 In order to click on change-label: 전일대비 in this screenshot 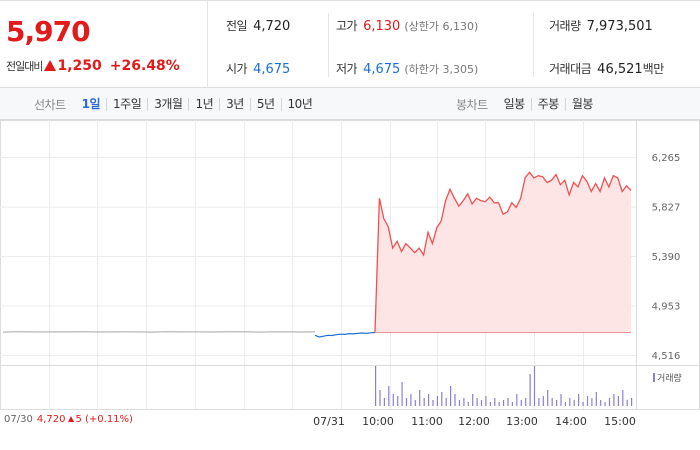, I will do `click(24, 66)`.